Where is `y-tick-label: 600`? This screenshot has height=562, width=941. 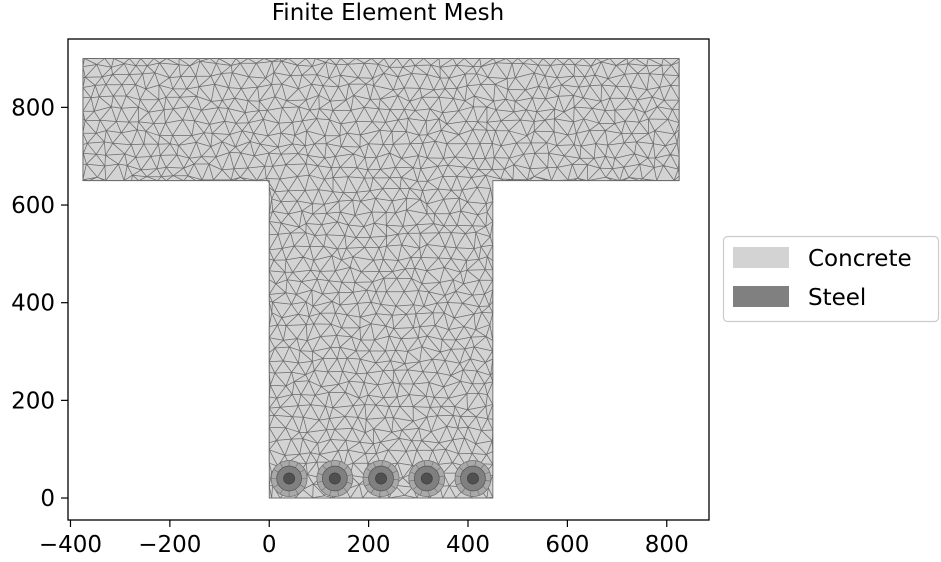 y-tick-label: 600 is located at coordinates (33, 206).